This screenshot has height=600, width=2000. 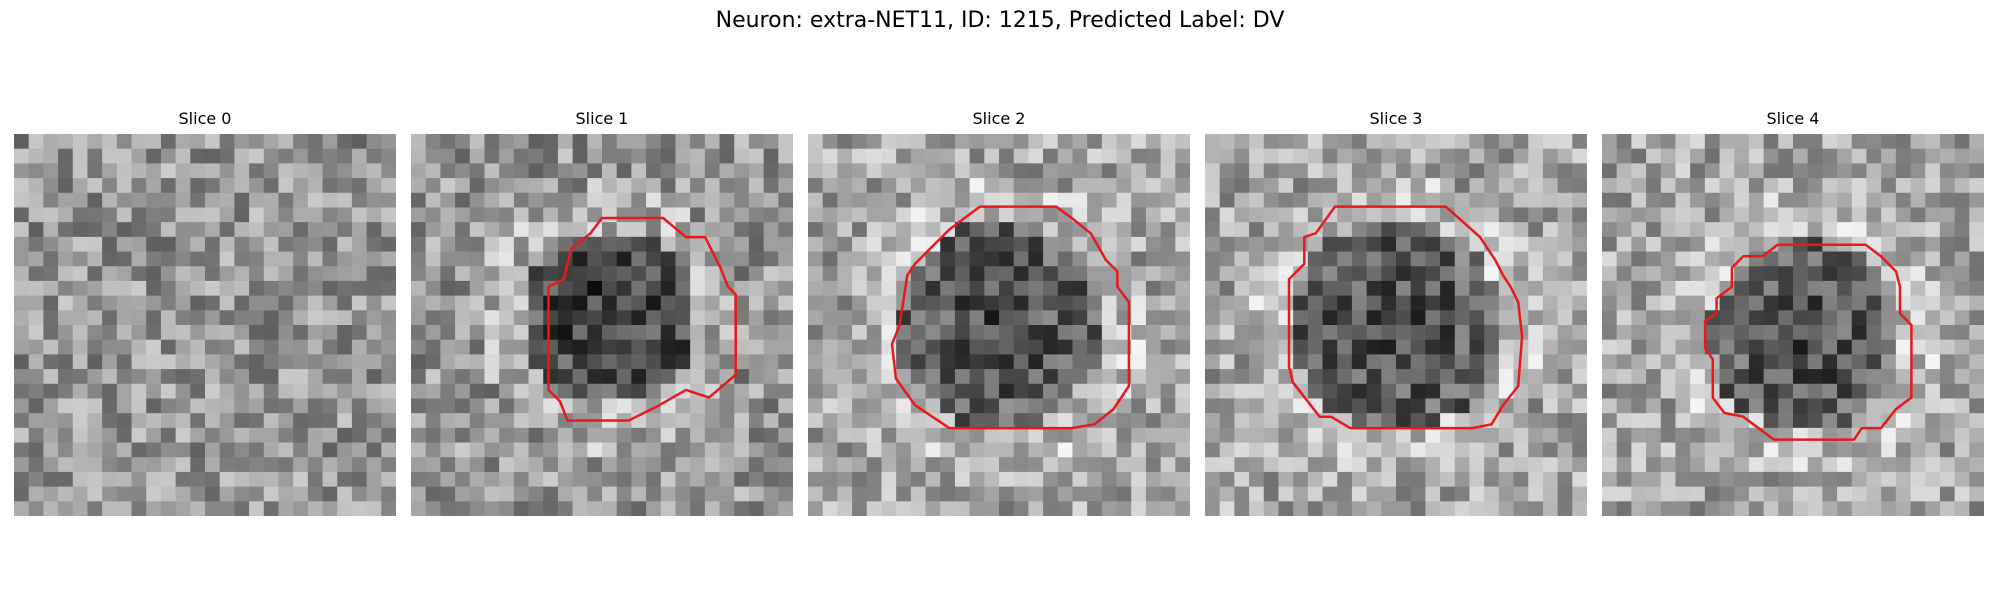 What do you see at coordinates (999, 118) in the screenshot?
I see `panel-title-slice-2: Slice 2` at bounding box center [999, 118].